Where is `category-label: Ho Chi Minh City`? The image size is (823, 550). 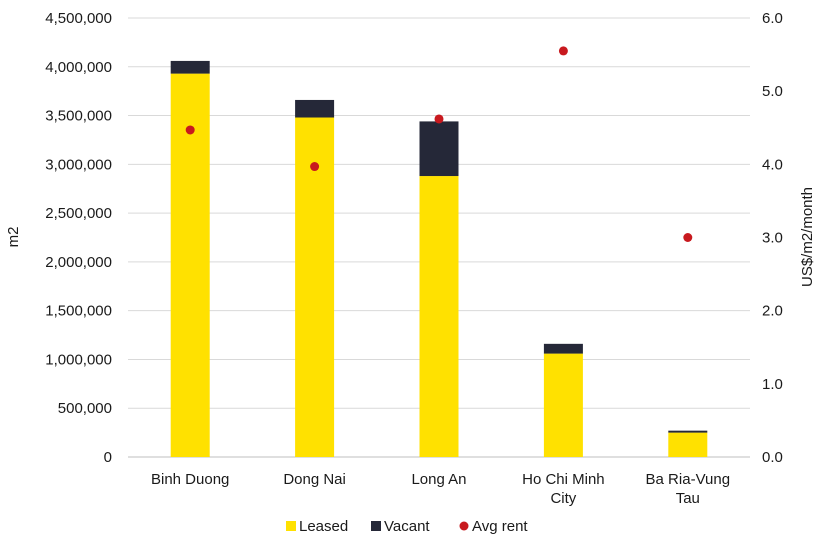 category-label: Ho Chi Minh City is located at coordinates (563, 489).